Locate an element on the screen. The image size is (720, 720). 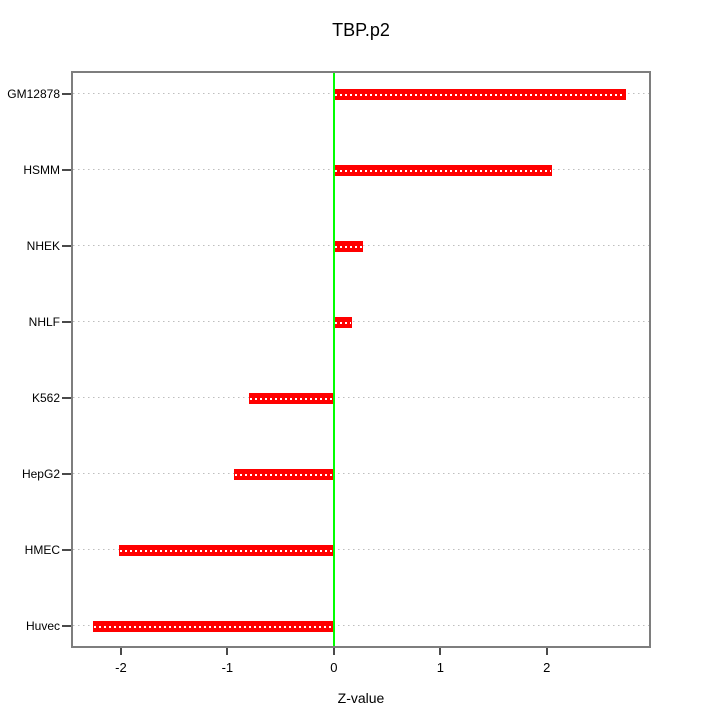
x-tick-label: -2 is located at coordinates (121, 667).